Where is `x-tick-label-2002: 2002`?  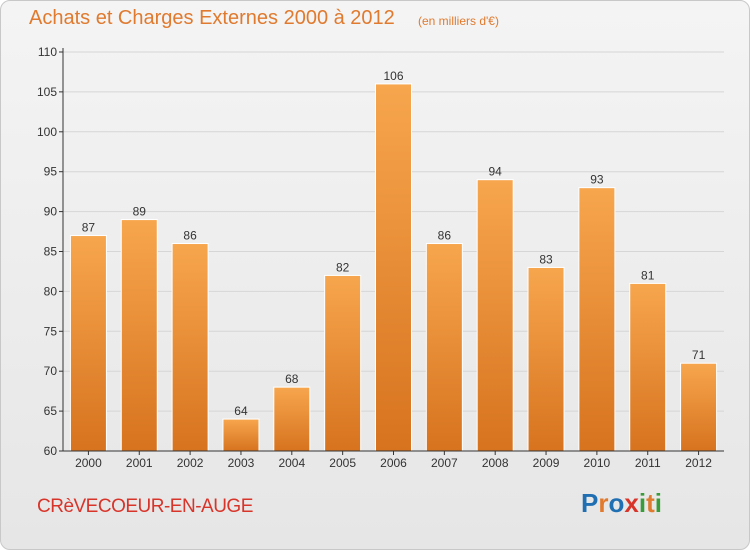
x-tick-label-2002: 2002 is located at coordinates (190, 463).